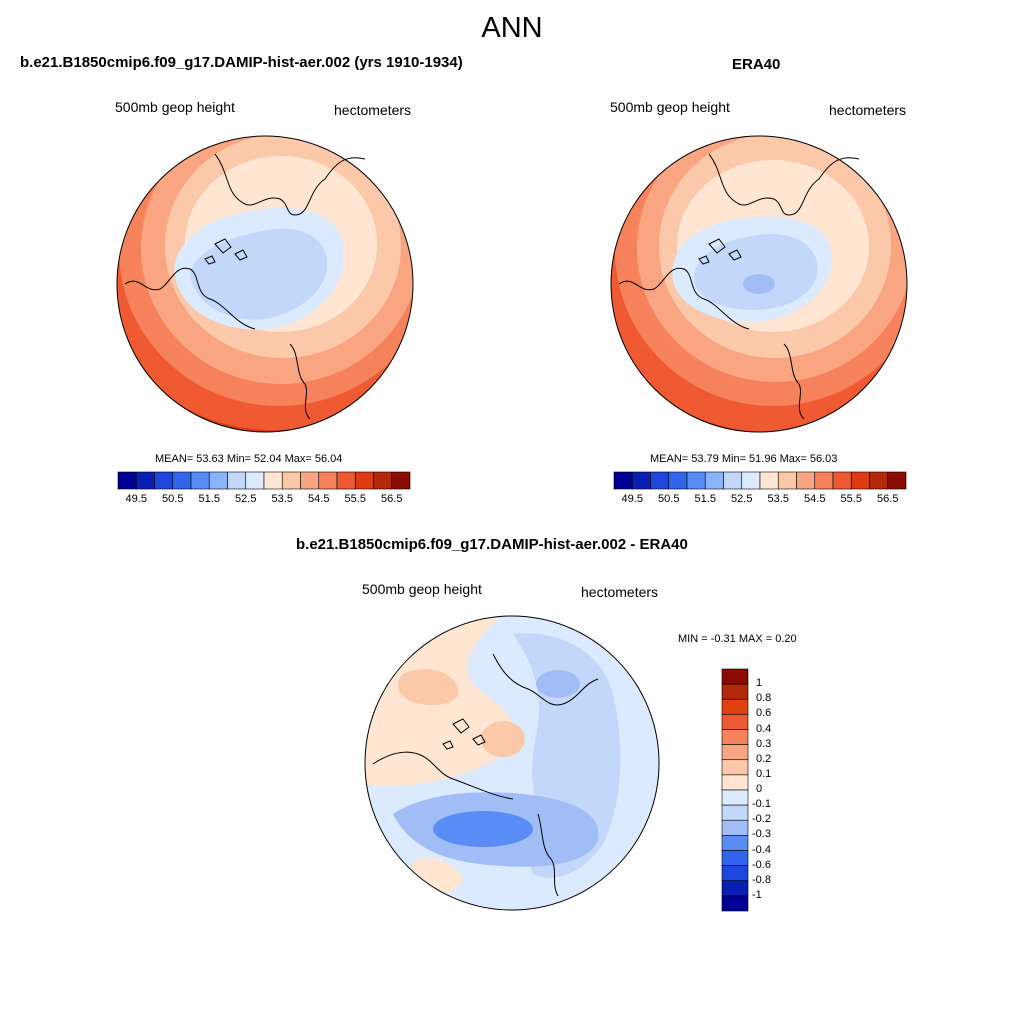 Image resolution: width=1024 pixels, height=1024 pixels. What do you see at coordinates (705, 499) in the screenshot?
I see `obs-colorbar-tick-label: 51.5` at bounding box center [705, 499].